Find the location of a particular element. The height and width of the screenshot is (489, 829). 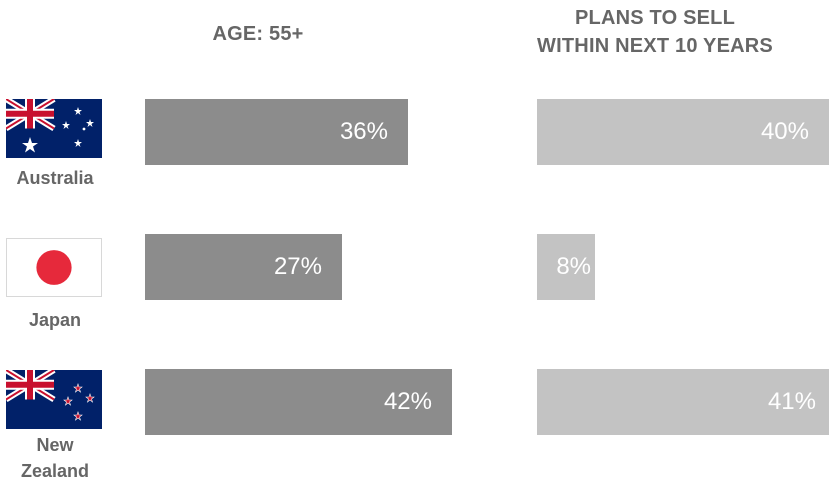

country-label-australia: Australia is located at coordinates (55, 178).